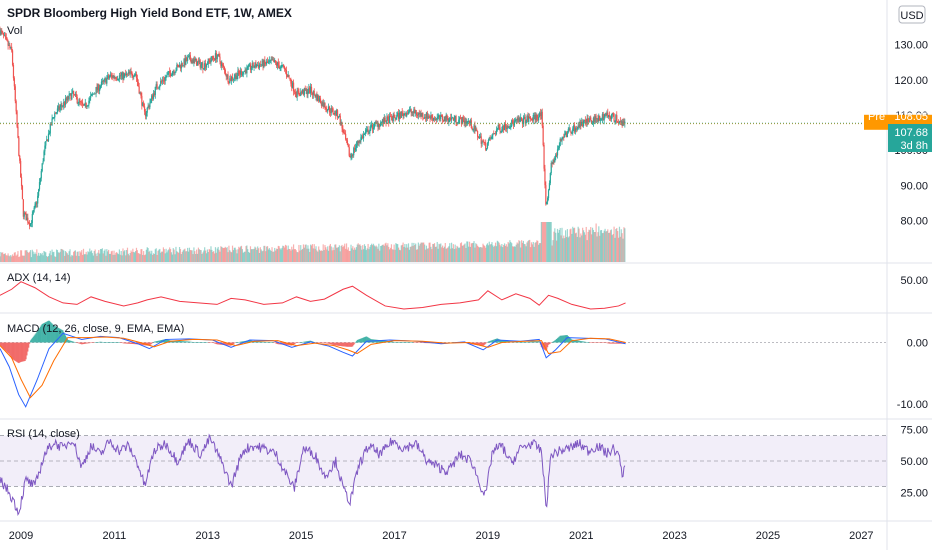 Image resolution: width=932 pixels, height=550 pixels. Describe the element at coordinates (912, 14) in the screenshot. I see `currency-button: USD` at that location.